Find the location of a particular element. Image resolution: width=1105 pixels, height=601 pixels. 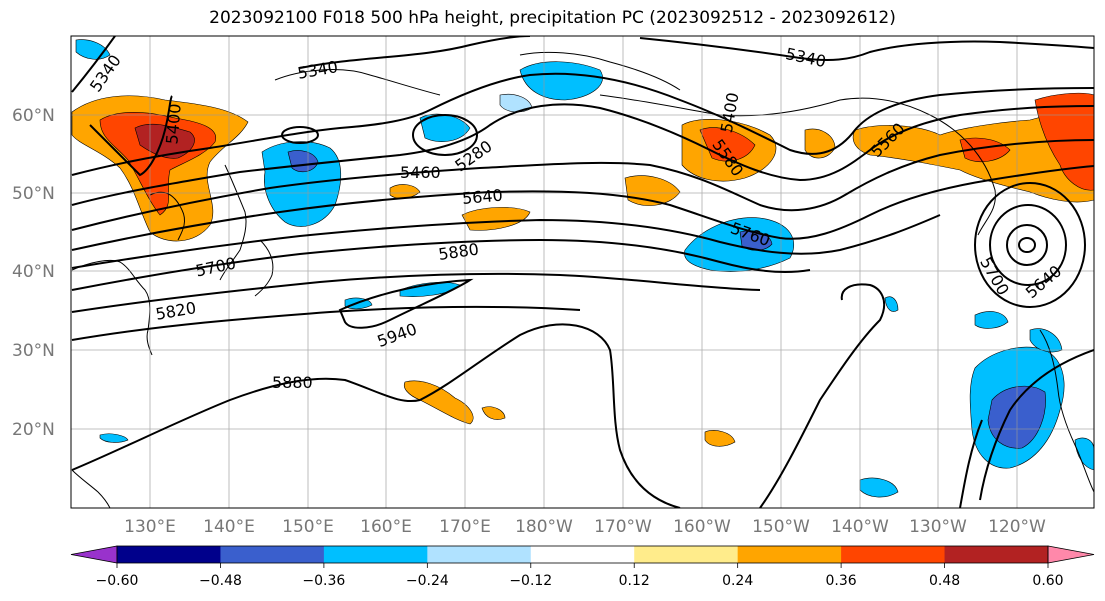

latitude-labels: 60°N 50°N 40°N 30°N 20°N is located at coordinates (33, 273).